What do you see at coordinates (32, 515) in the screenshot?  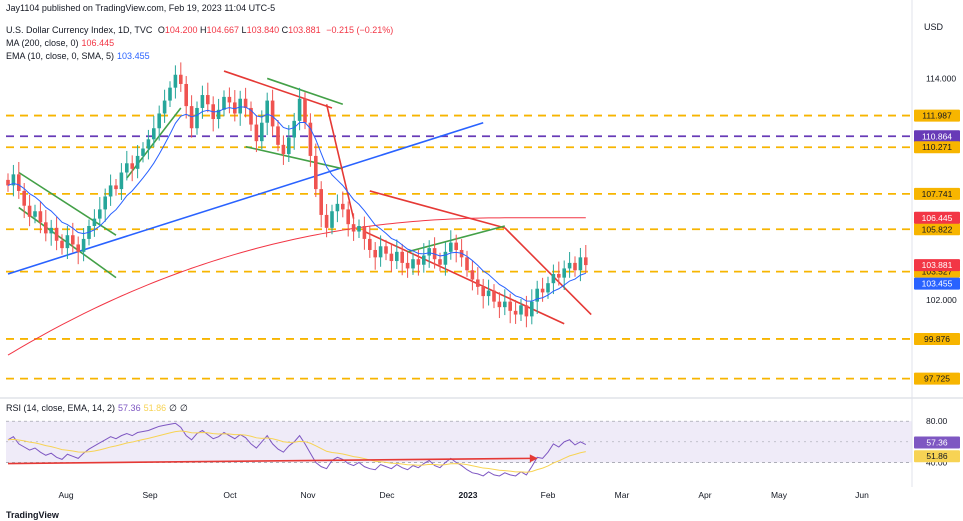 I see `tradingview-logo: TradingView` at bounding box center [32, 515].